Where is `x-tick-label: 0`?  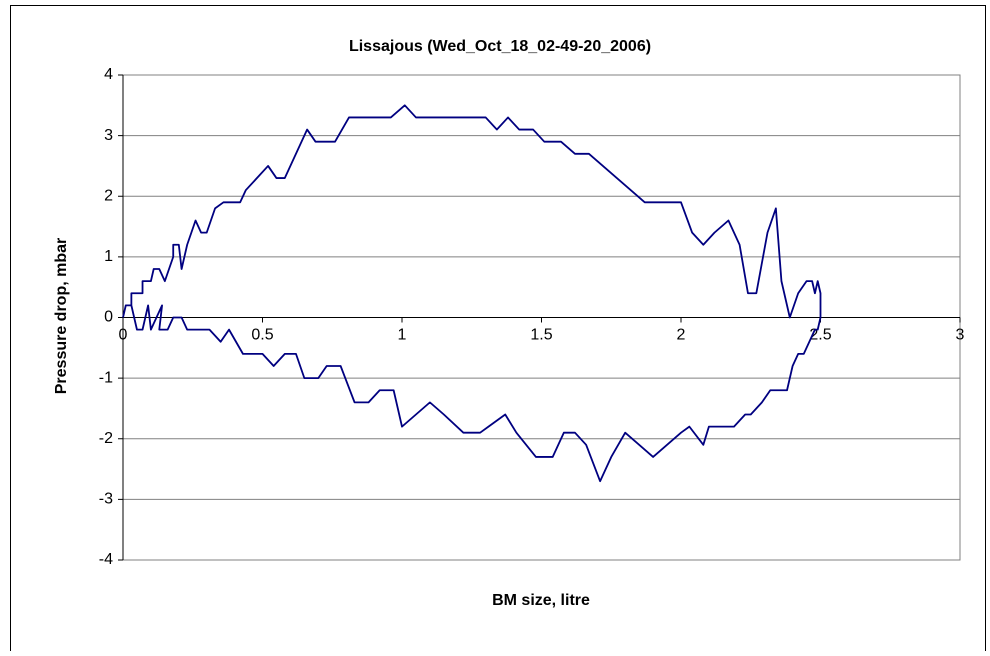
x-tick-label: 0 is located at coordinates (123, 335).